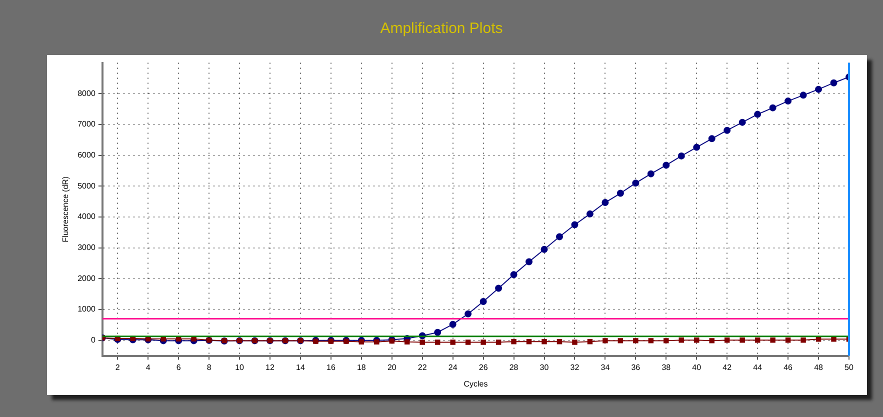 The height and width of the screenshot is (417, 883). Describe the element at coordinates (87, 309) in the screenshot. I see `y-tick-label: 1000` at that location.